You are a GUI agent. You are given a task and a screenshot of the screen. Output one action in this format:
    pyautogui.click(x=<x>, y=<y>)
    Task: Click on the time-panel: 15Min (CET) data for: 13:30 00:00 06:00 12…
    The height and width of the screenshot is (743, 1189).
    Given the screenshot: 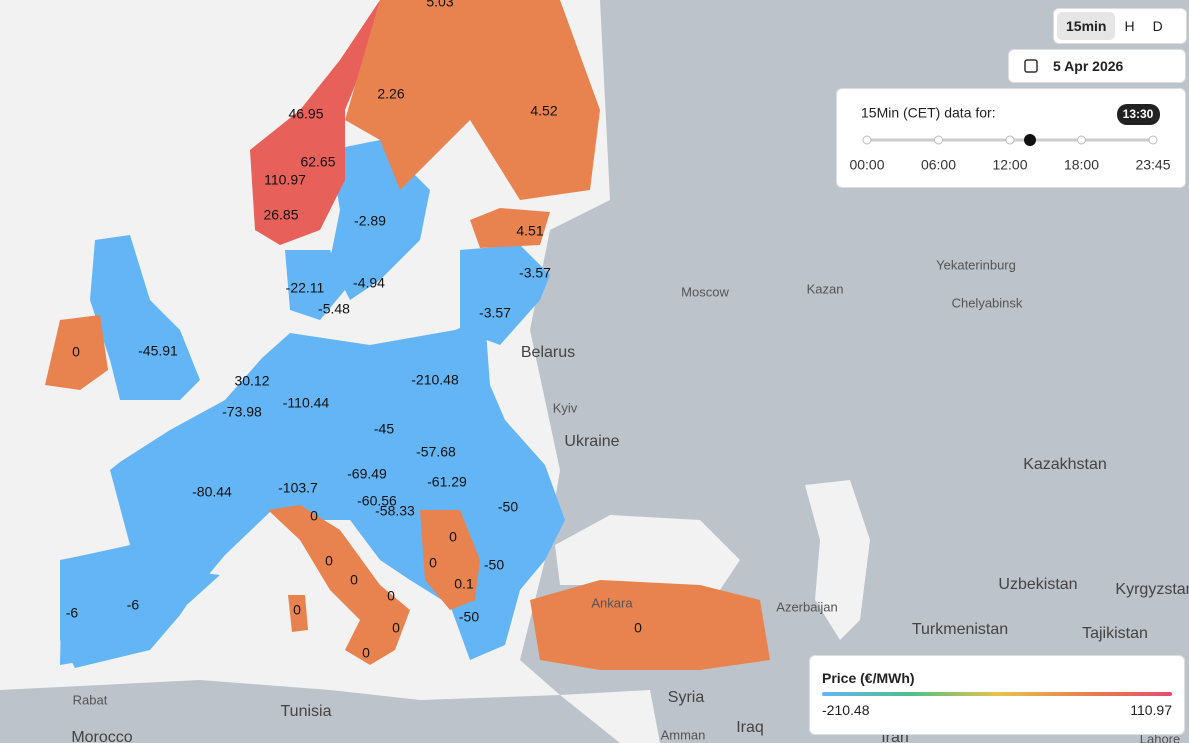 What is the action you would take?
    pyautogui.click(x=1011, y=138)
    